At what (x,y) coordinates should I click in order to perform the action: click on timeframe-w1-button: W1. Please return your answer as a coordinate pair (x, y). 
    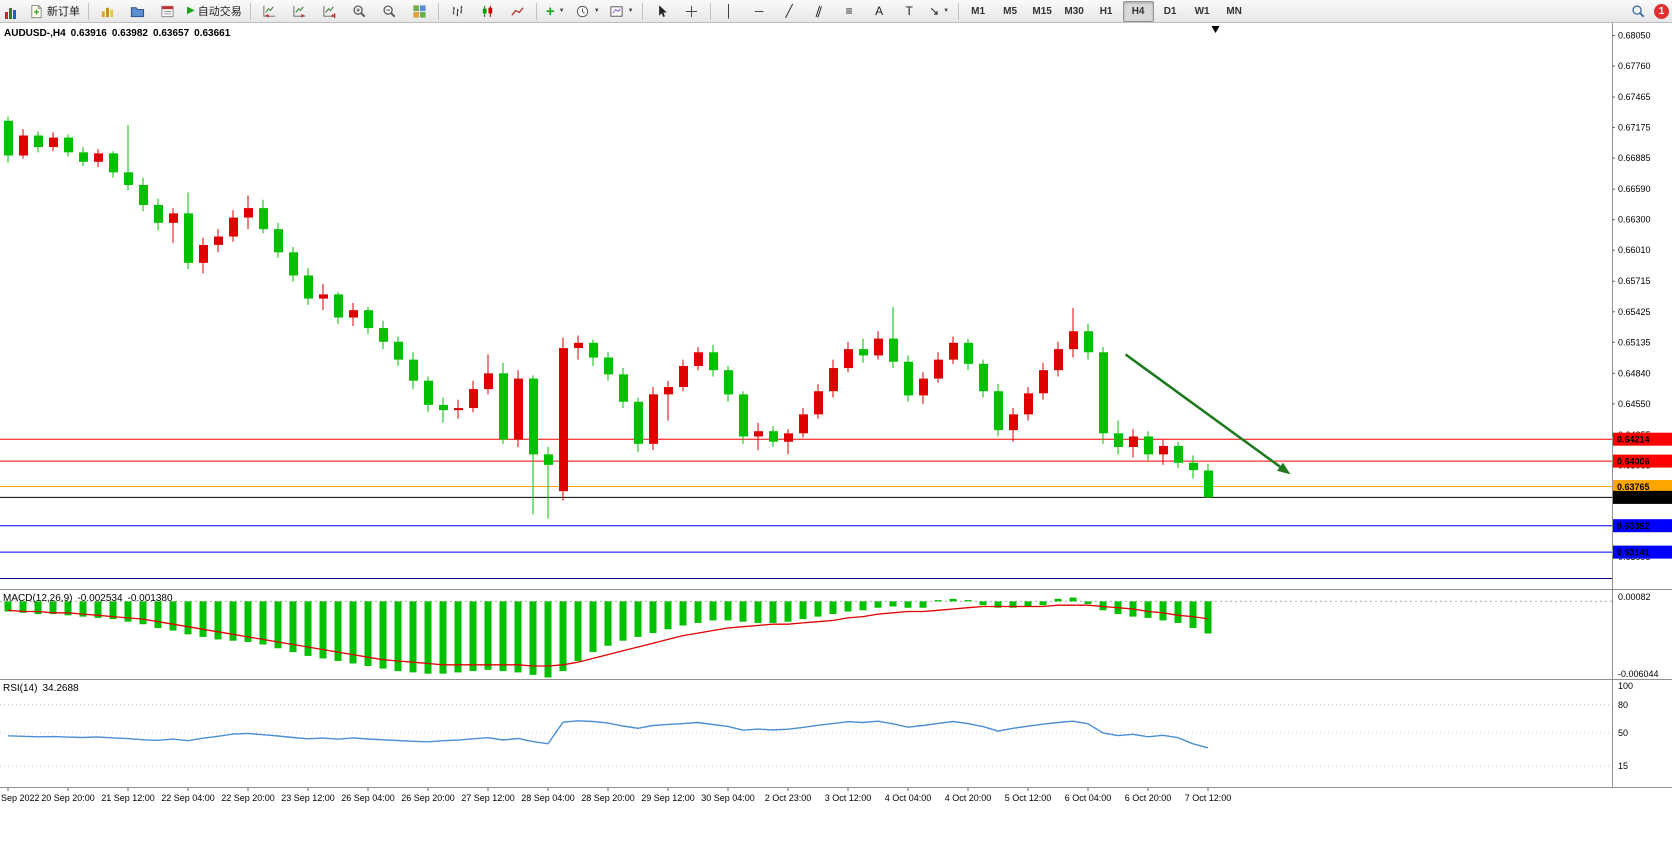
    Looking at the image, I should click on (1202, 11).